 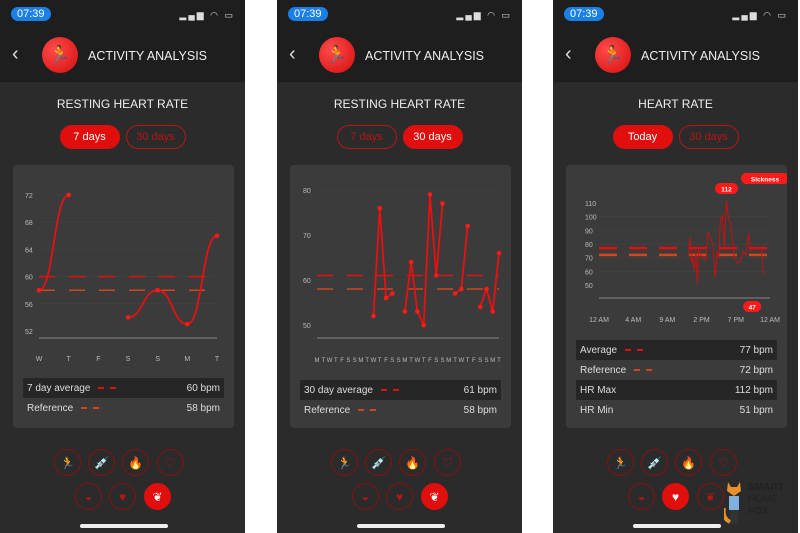 What do you see at coordinates (764, 178) in the screenshot?
I see `tag-badge` at bounding box center [764, 178].